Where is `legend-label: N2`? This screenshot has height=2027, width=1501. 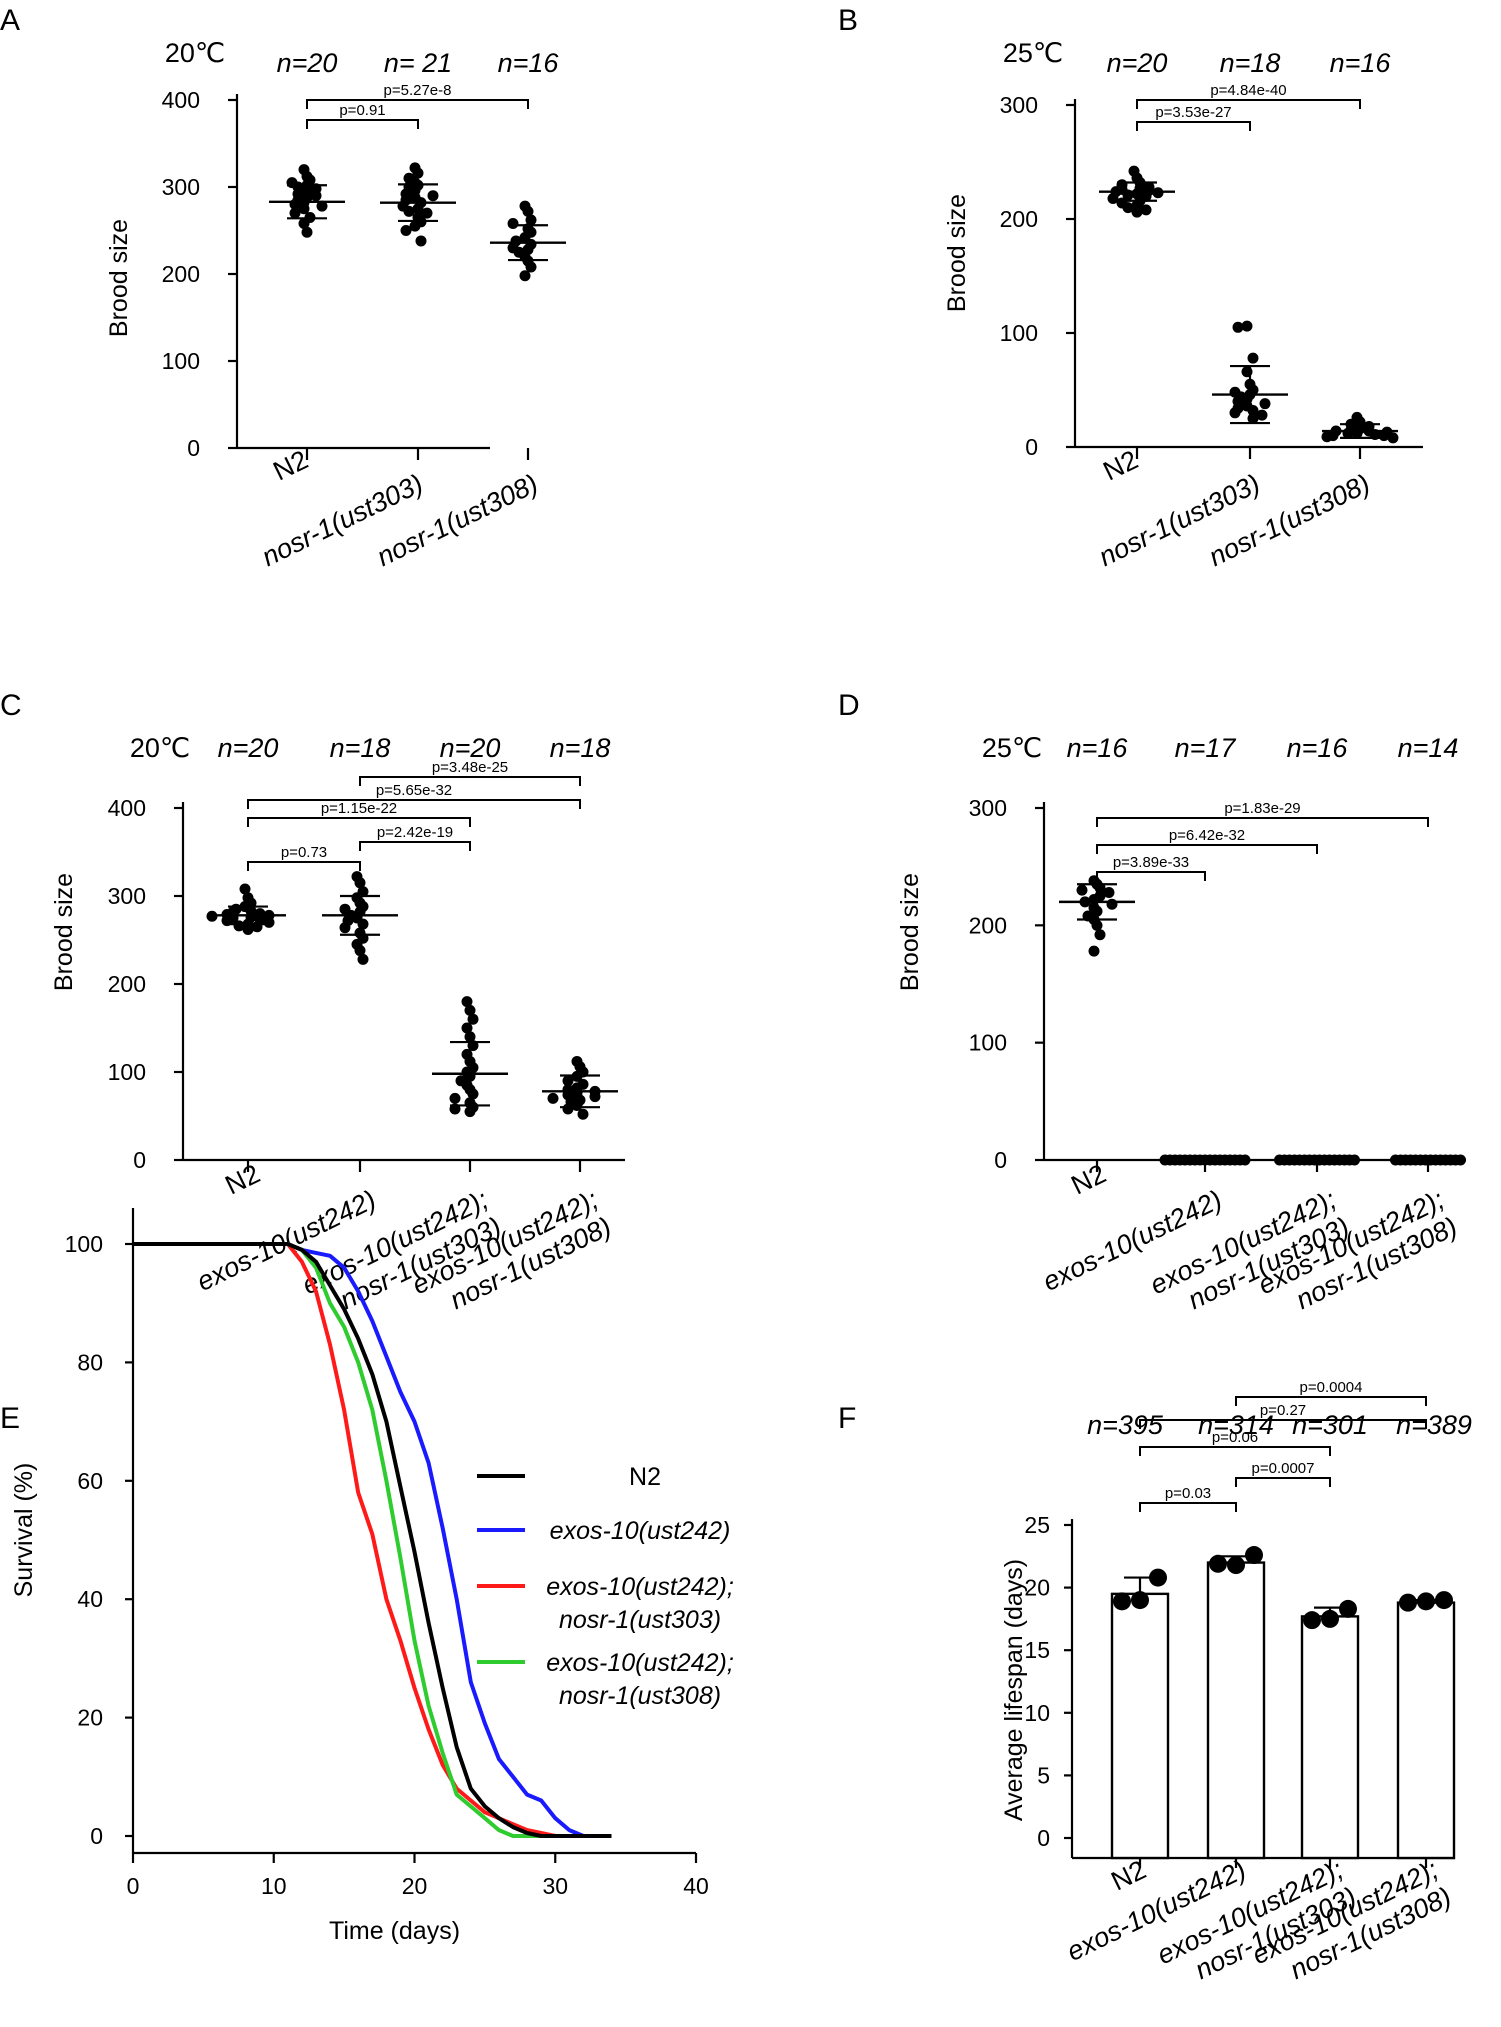 legend-label: N2 is located at coordinates (645, 1477).